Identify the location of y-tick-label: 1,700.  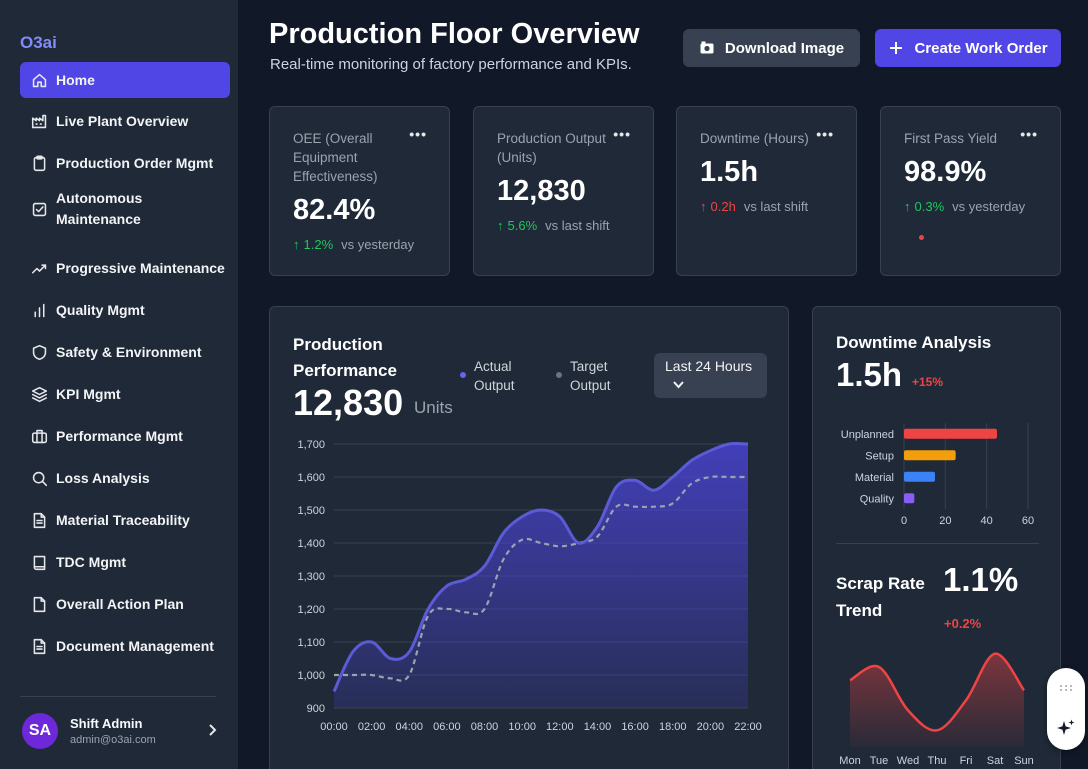
(311, 445).